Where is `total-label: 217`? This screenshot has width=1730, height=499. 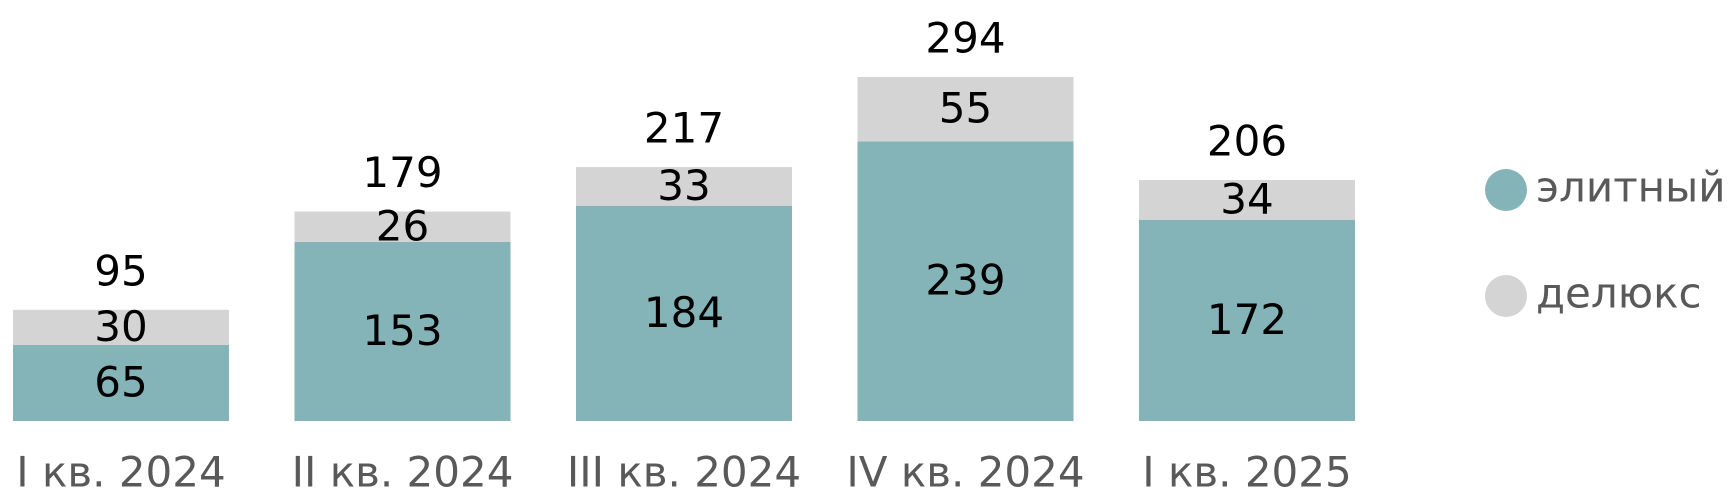
total-label: 217 is located at coordinates (684, 128).